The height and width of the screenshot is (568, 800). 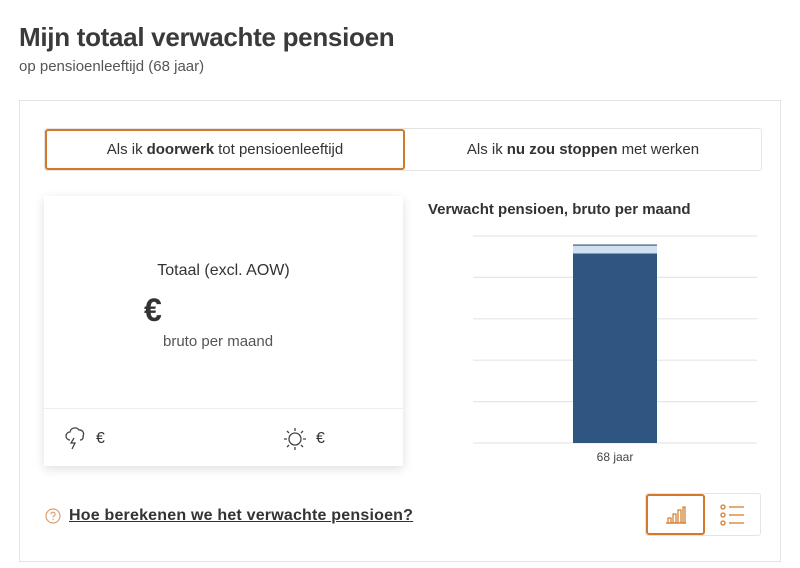 What do you see at coordinates (153, 310) in the screenshot?
I see `total-amount: €` at bounding box center [153, 310].